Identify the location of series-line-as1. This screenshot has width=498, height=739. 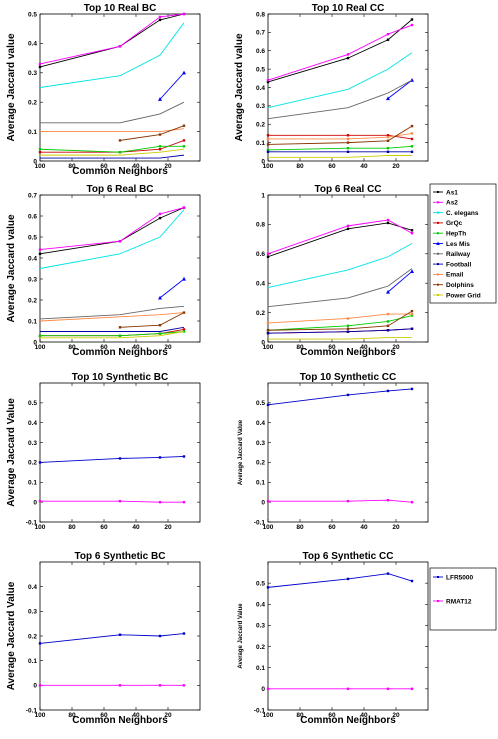
(340, 240).